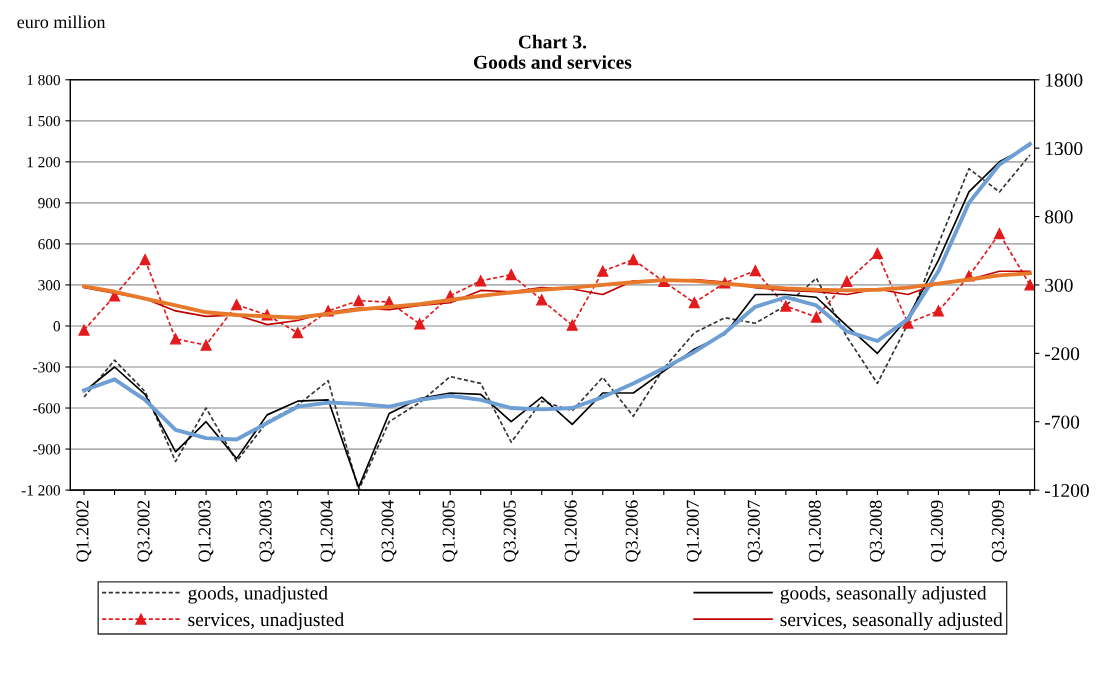  What do you see at coordinates (816, 531) in the screenshot?
I see `x-tick-label: Q1.2008` at bounding box center [816, 531].